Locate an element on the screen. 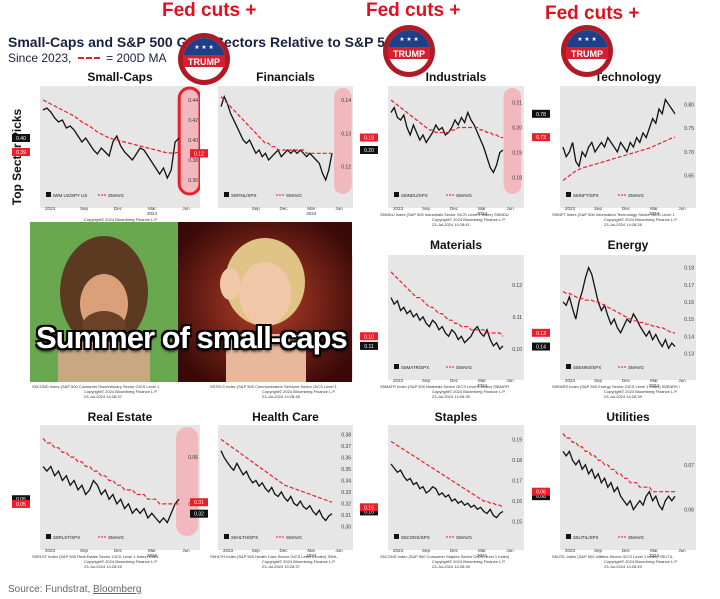  trump-badge-2: TRUMP ★ ★ ★ is located at coordinates (409, 51).